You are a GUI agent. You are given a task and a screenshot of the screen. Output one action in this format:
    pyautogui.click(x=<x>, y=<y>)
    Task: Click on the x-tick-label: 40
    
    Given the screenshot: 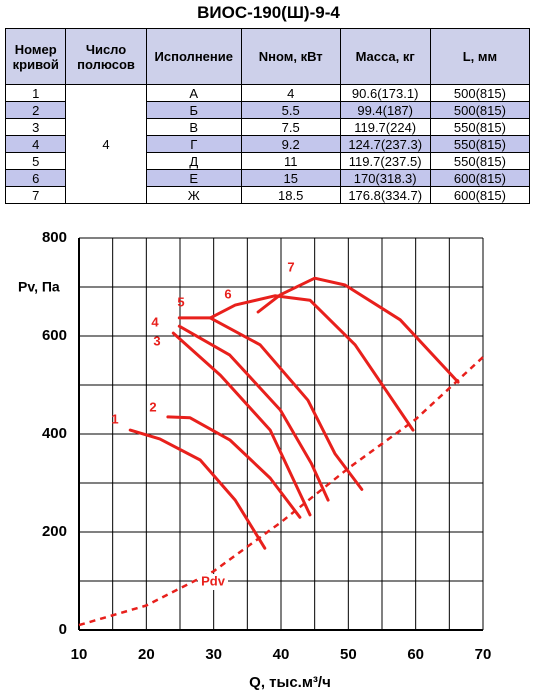 What is the action you would take?
    pyautogui.click(x=281, y=654)
    